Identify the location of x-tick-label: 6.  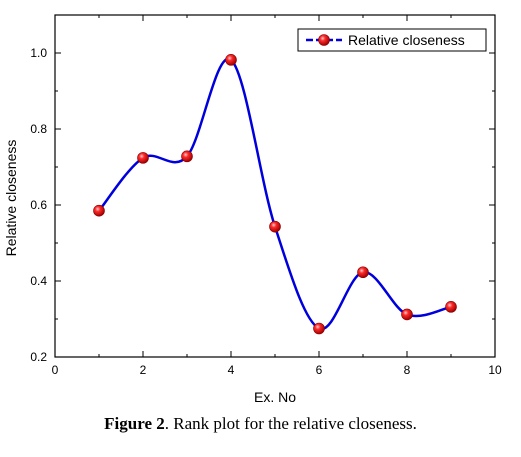
(319, 370).